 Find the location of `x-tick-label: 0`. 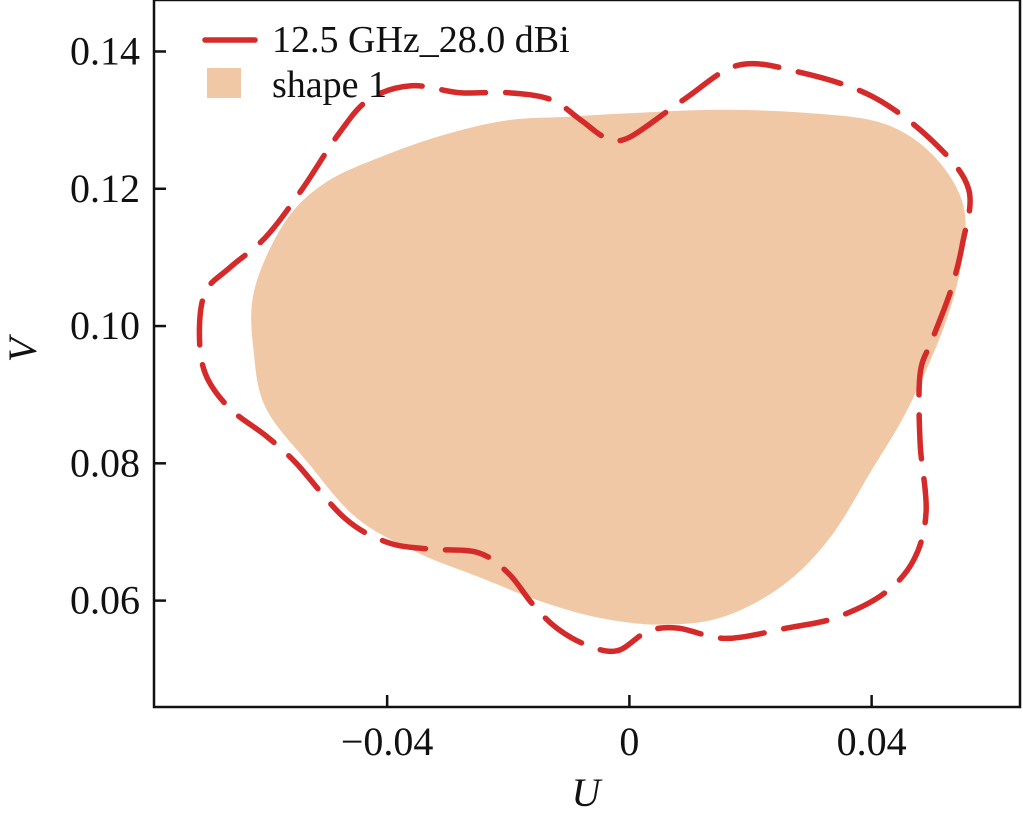

x-tick-label: 0 is located at coordinates (629, 741).